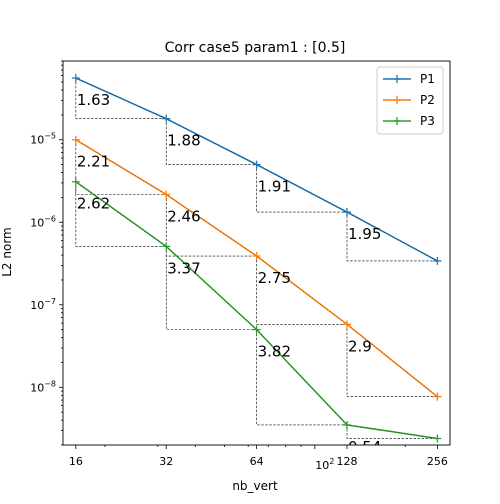 Image resolution: width=500 pixels, height=504 pixels. Describe the element at coordinates (257, 461) in the screenshot. I see `x-tick-label: 64` at that location.